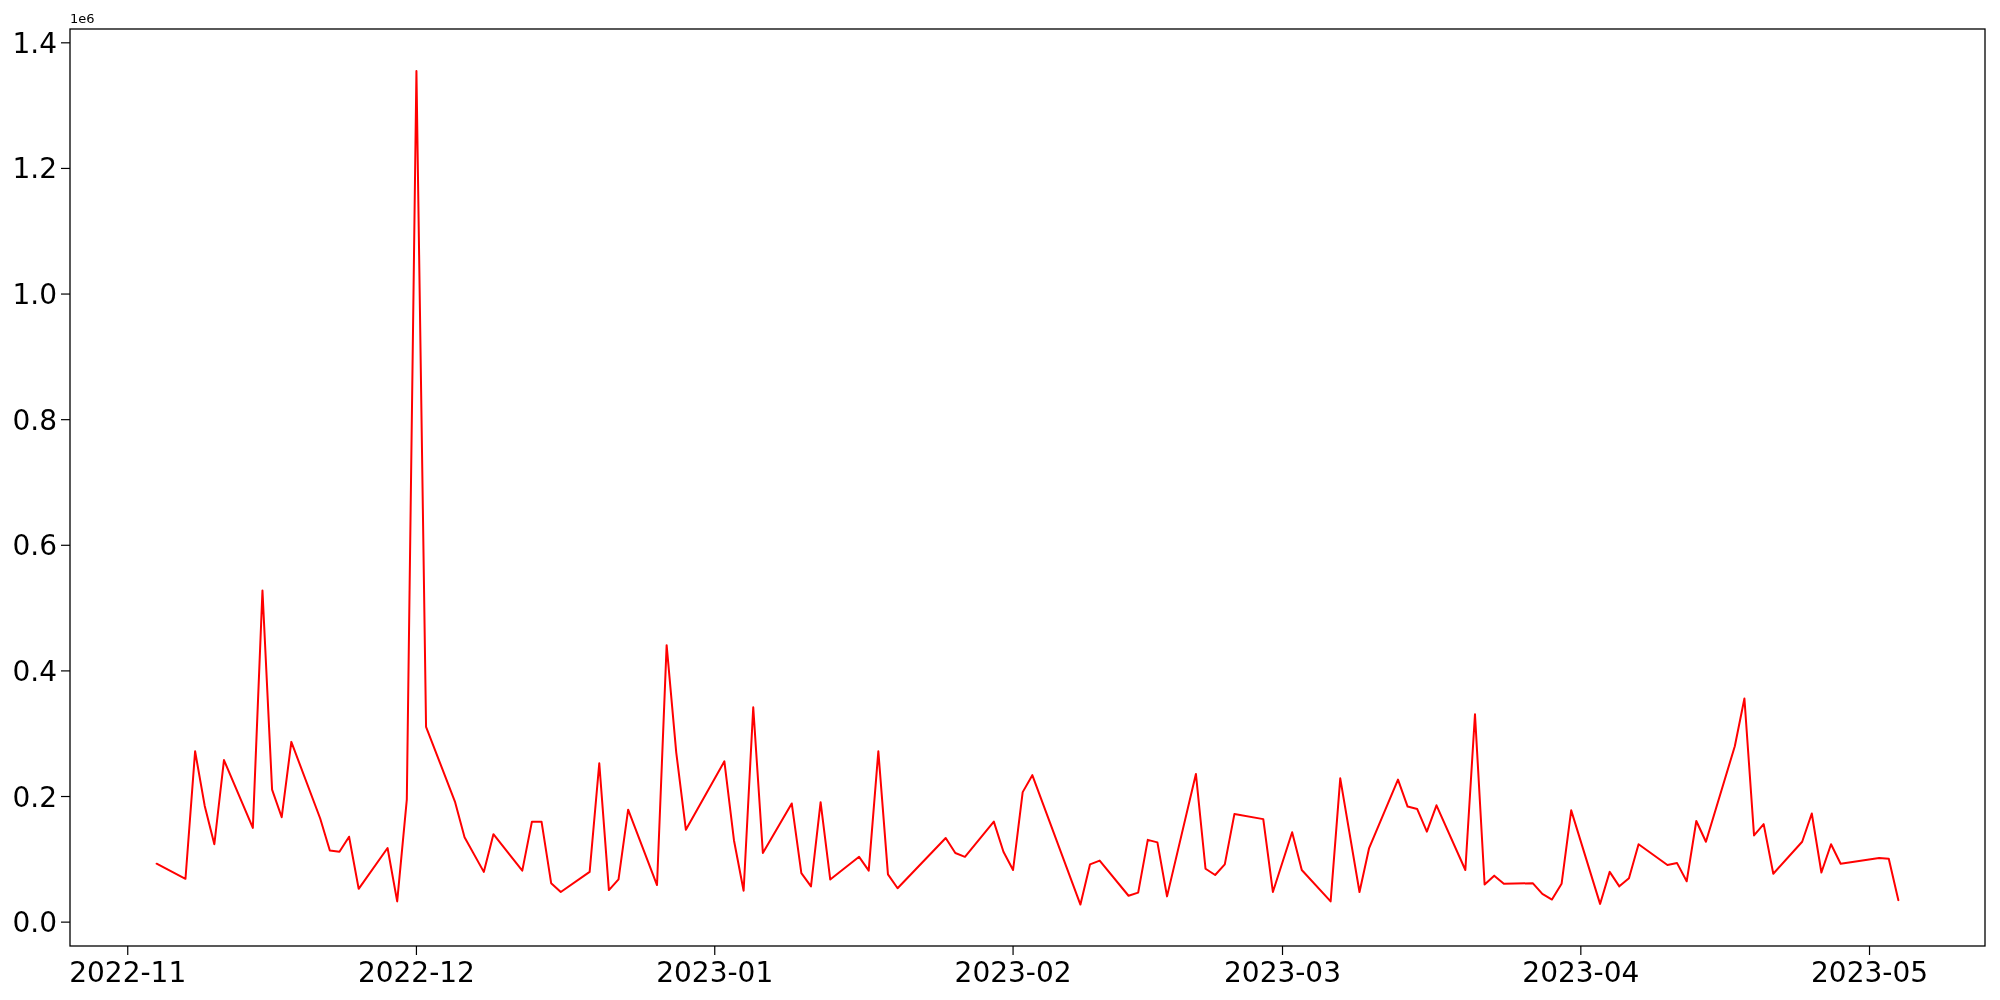 This screenshot has height=1000, width=2000. I want to click on y-tick-label: 0.2, so click(34, 797).